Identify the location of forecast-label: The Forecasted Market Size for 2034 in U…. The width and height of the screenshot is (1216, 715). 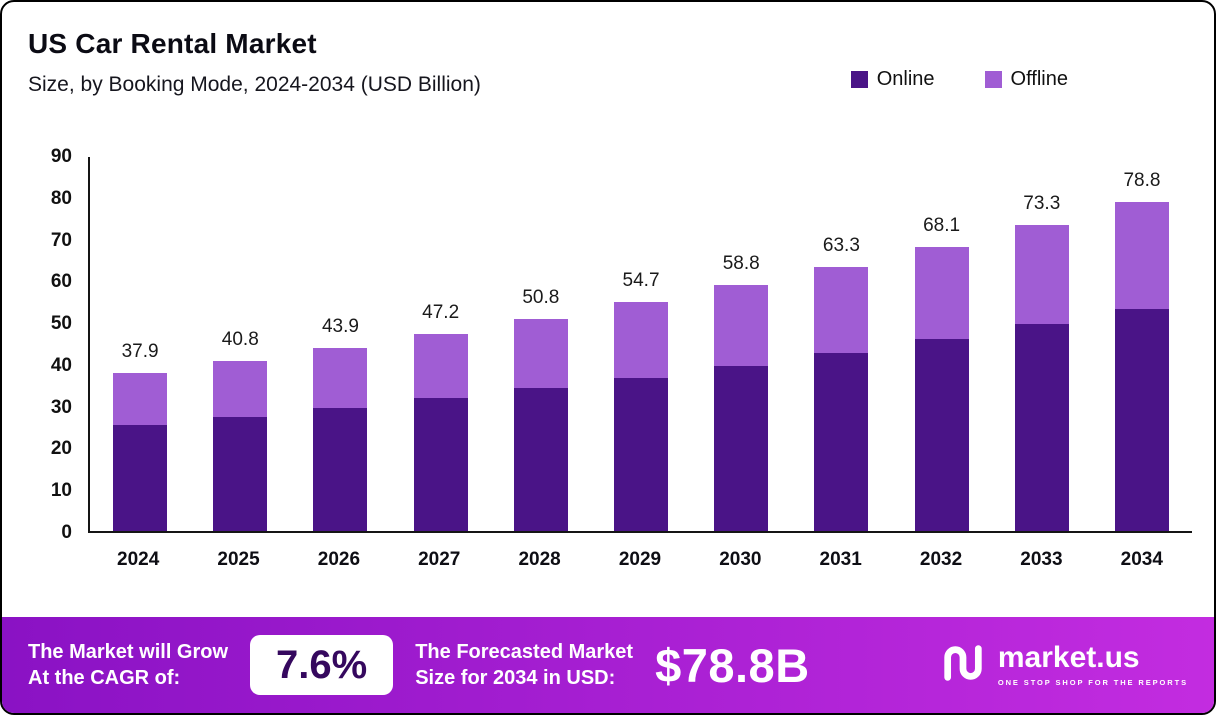
(524, 665).